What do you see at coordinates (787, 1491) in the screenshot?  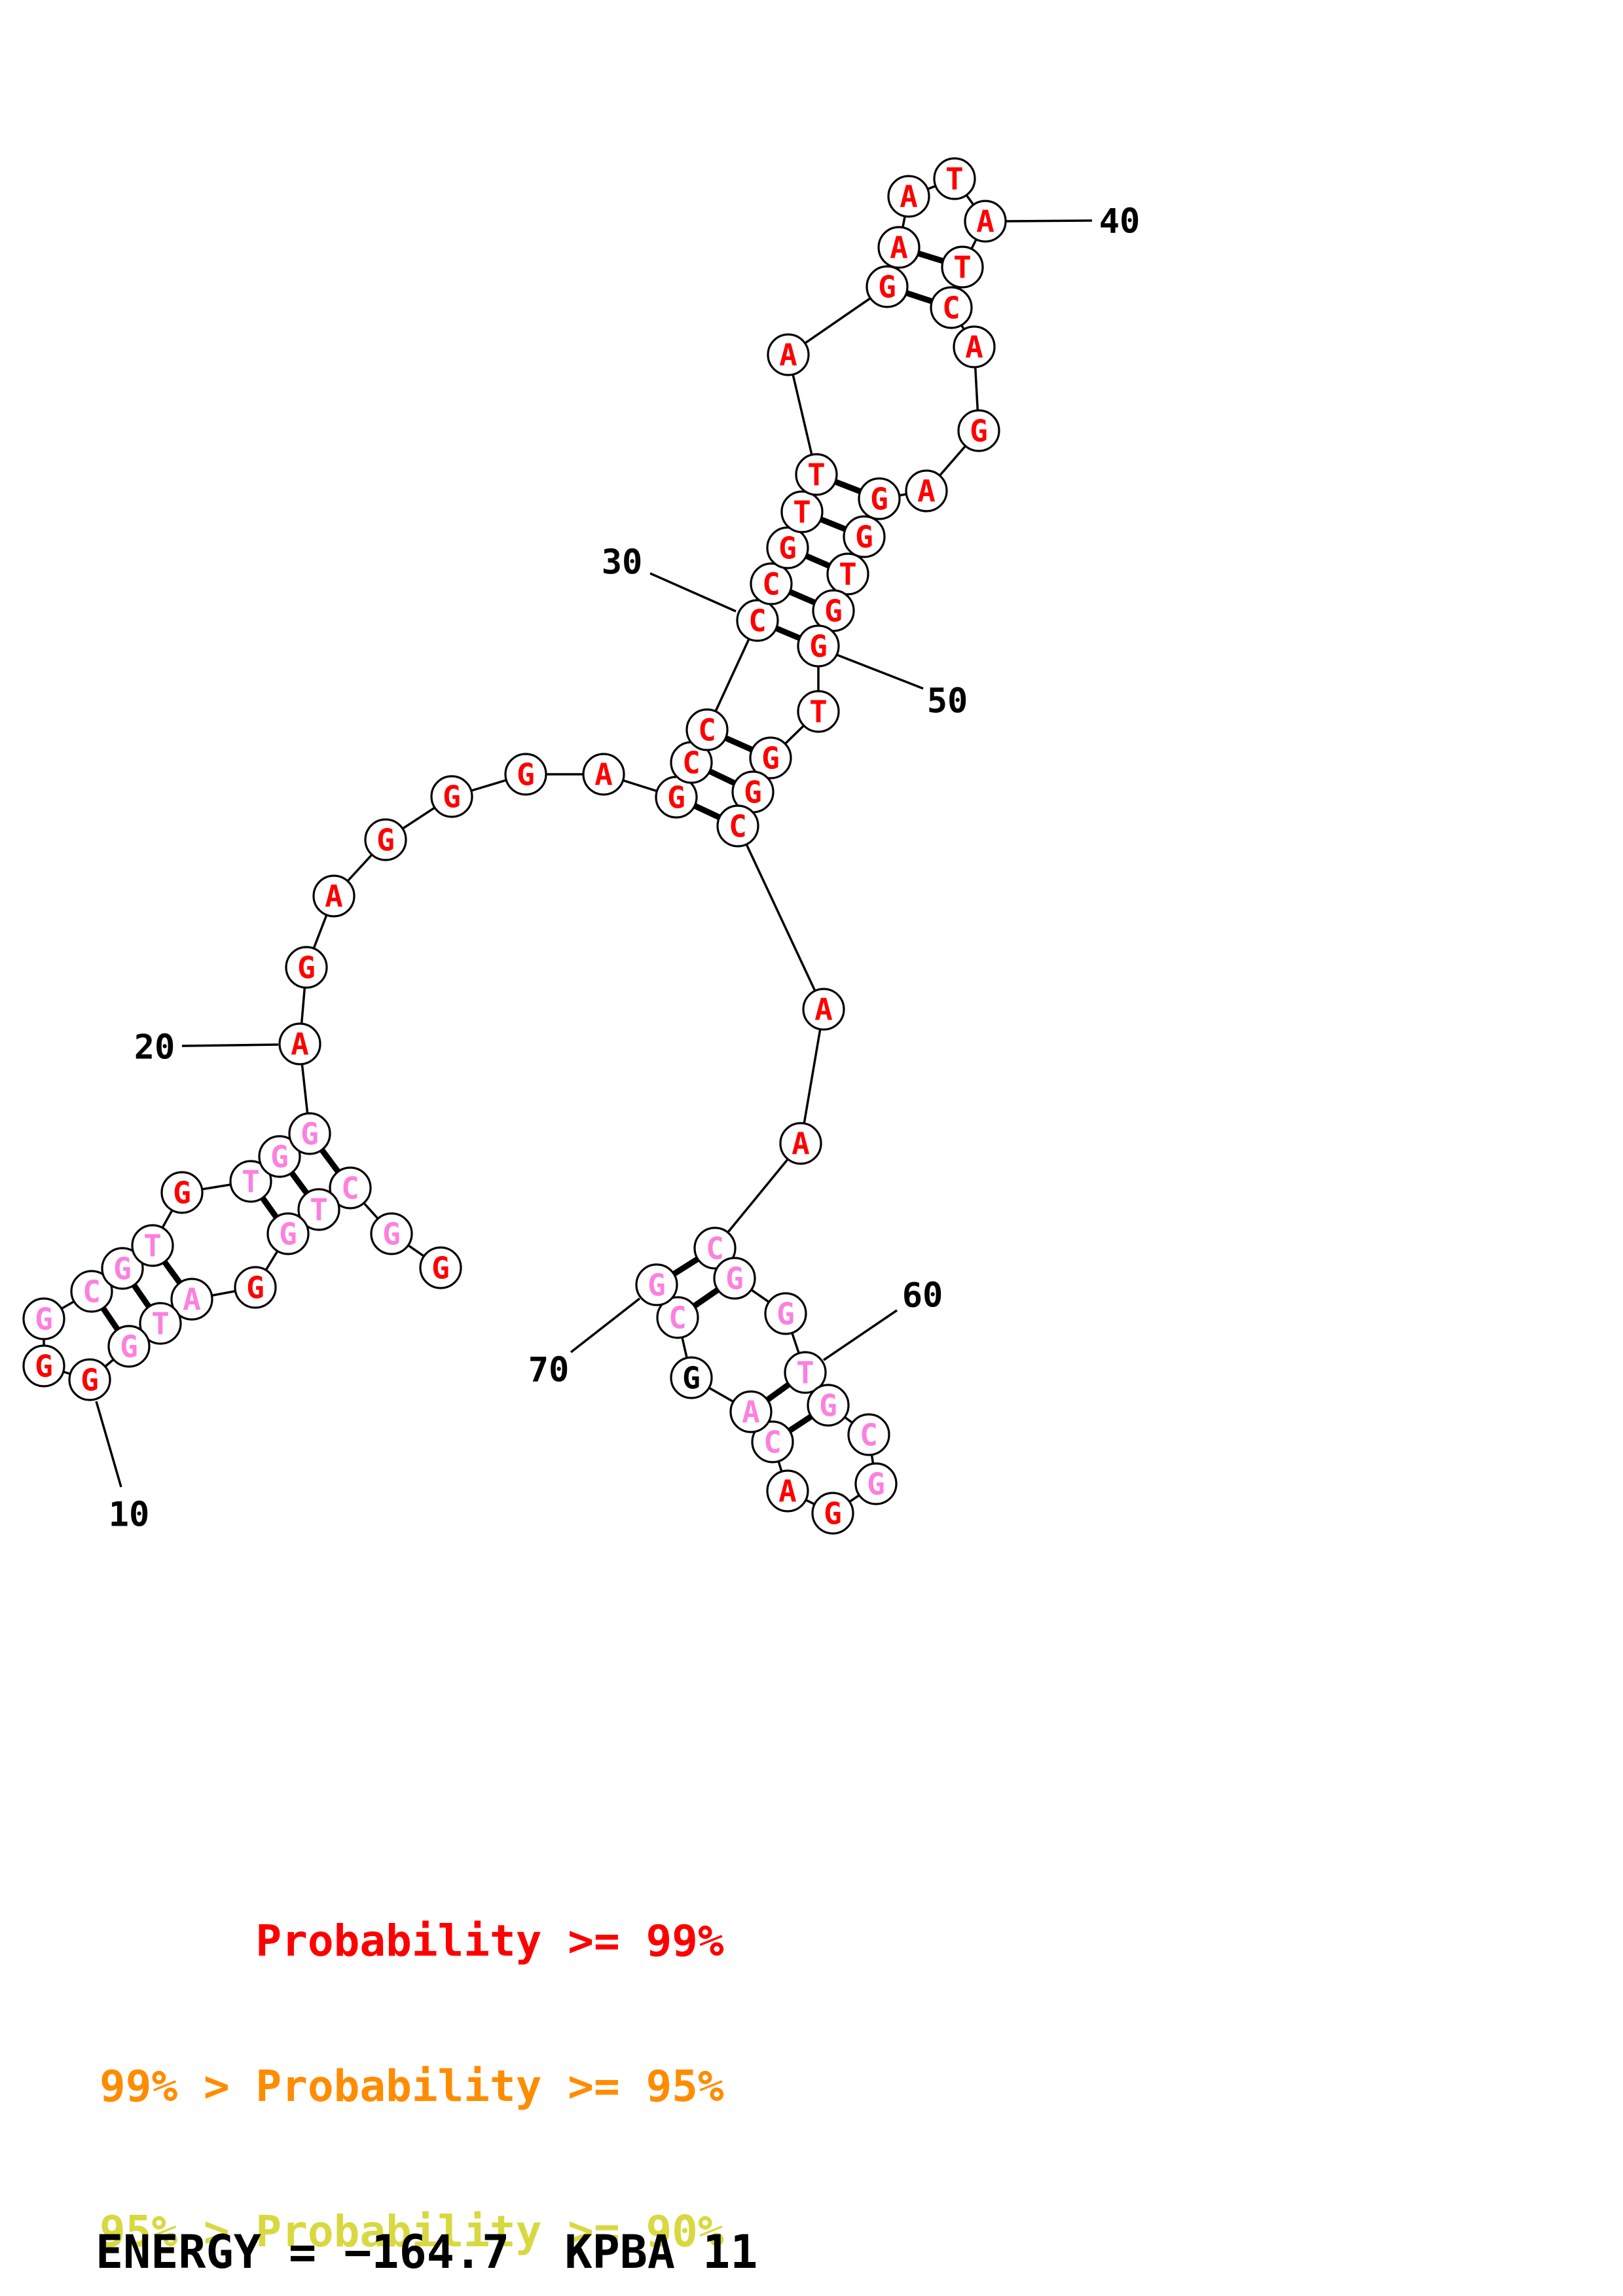 I see `nucleotide-base-65-A: A` at bounding box center [787, 1491].